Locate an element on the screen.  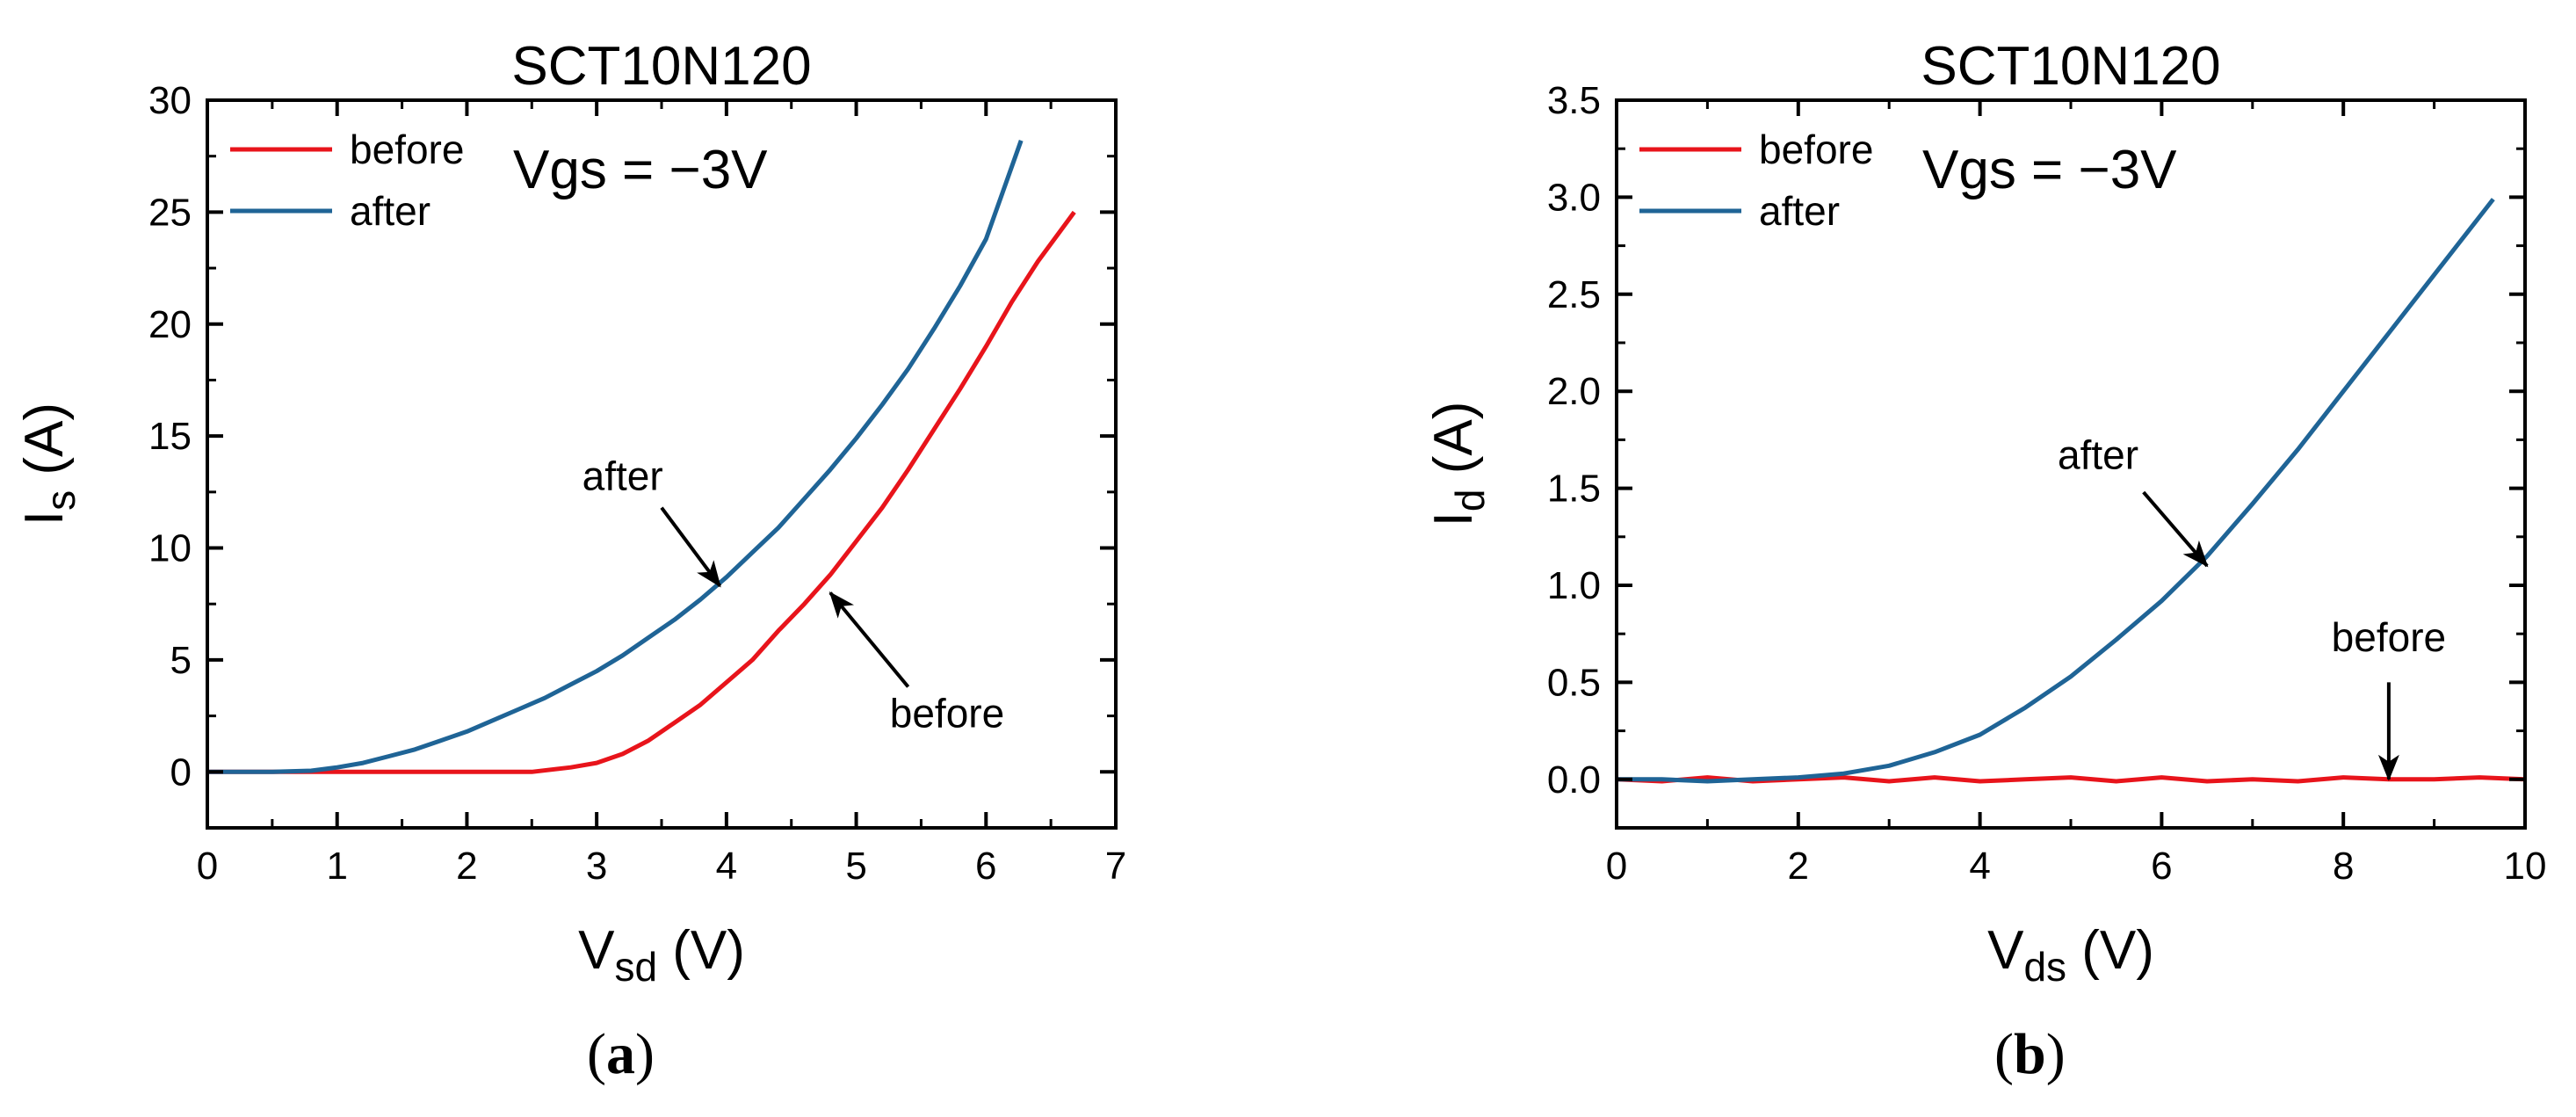
panel-b-legend-before-label: before is located at coordinates (1816, 149).